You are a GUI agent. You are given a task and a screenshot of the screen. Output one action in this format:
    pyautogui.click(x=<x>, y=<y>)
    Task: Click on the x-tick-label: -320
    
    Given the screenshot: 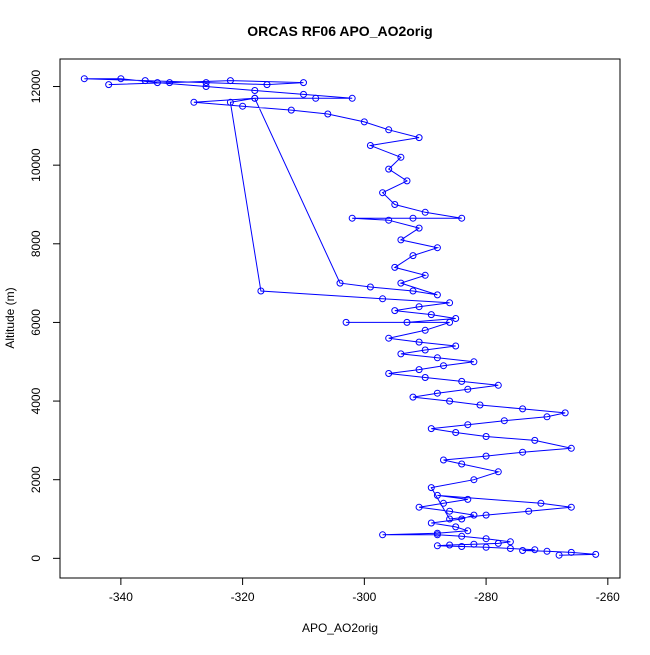 What is the action you would take?
    pyautogui.click(x=243, y=597)
    